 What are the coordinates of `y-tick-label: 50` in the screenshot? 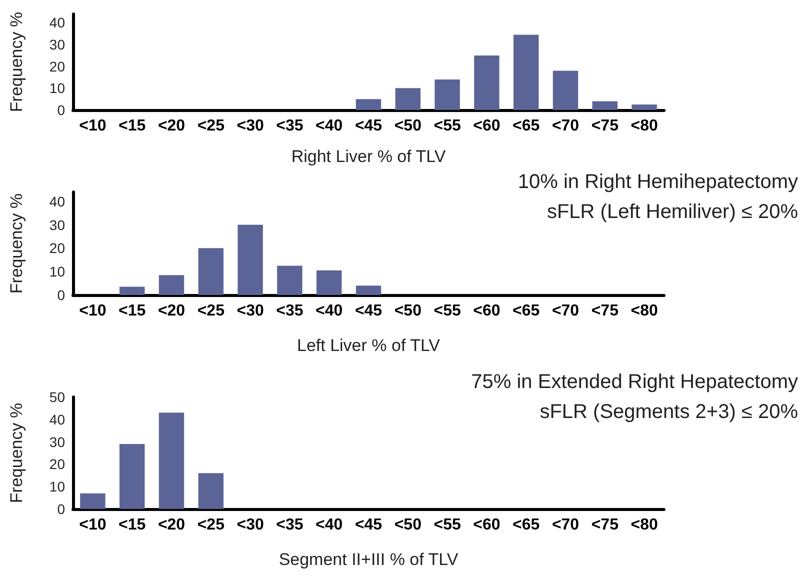 It's located at (57, 397).